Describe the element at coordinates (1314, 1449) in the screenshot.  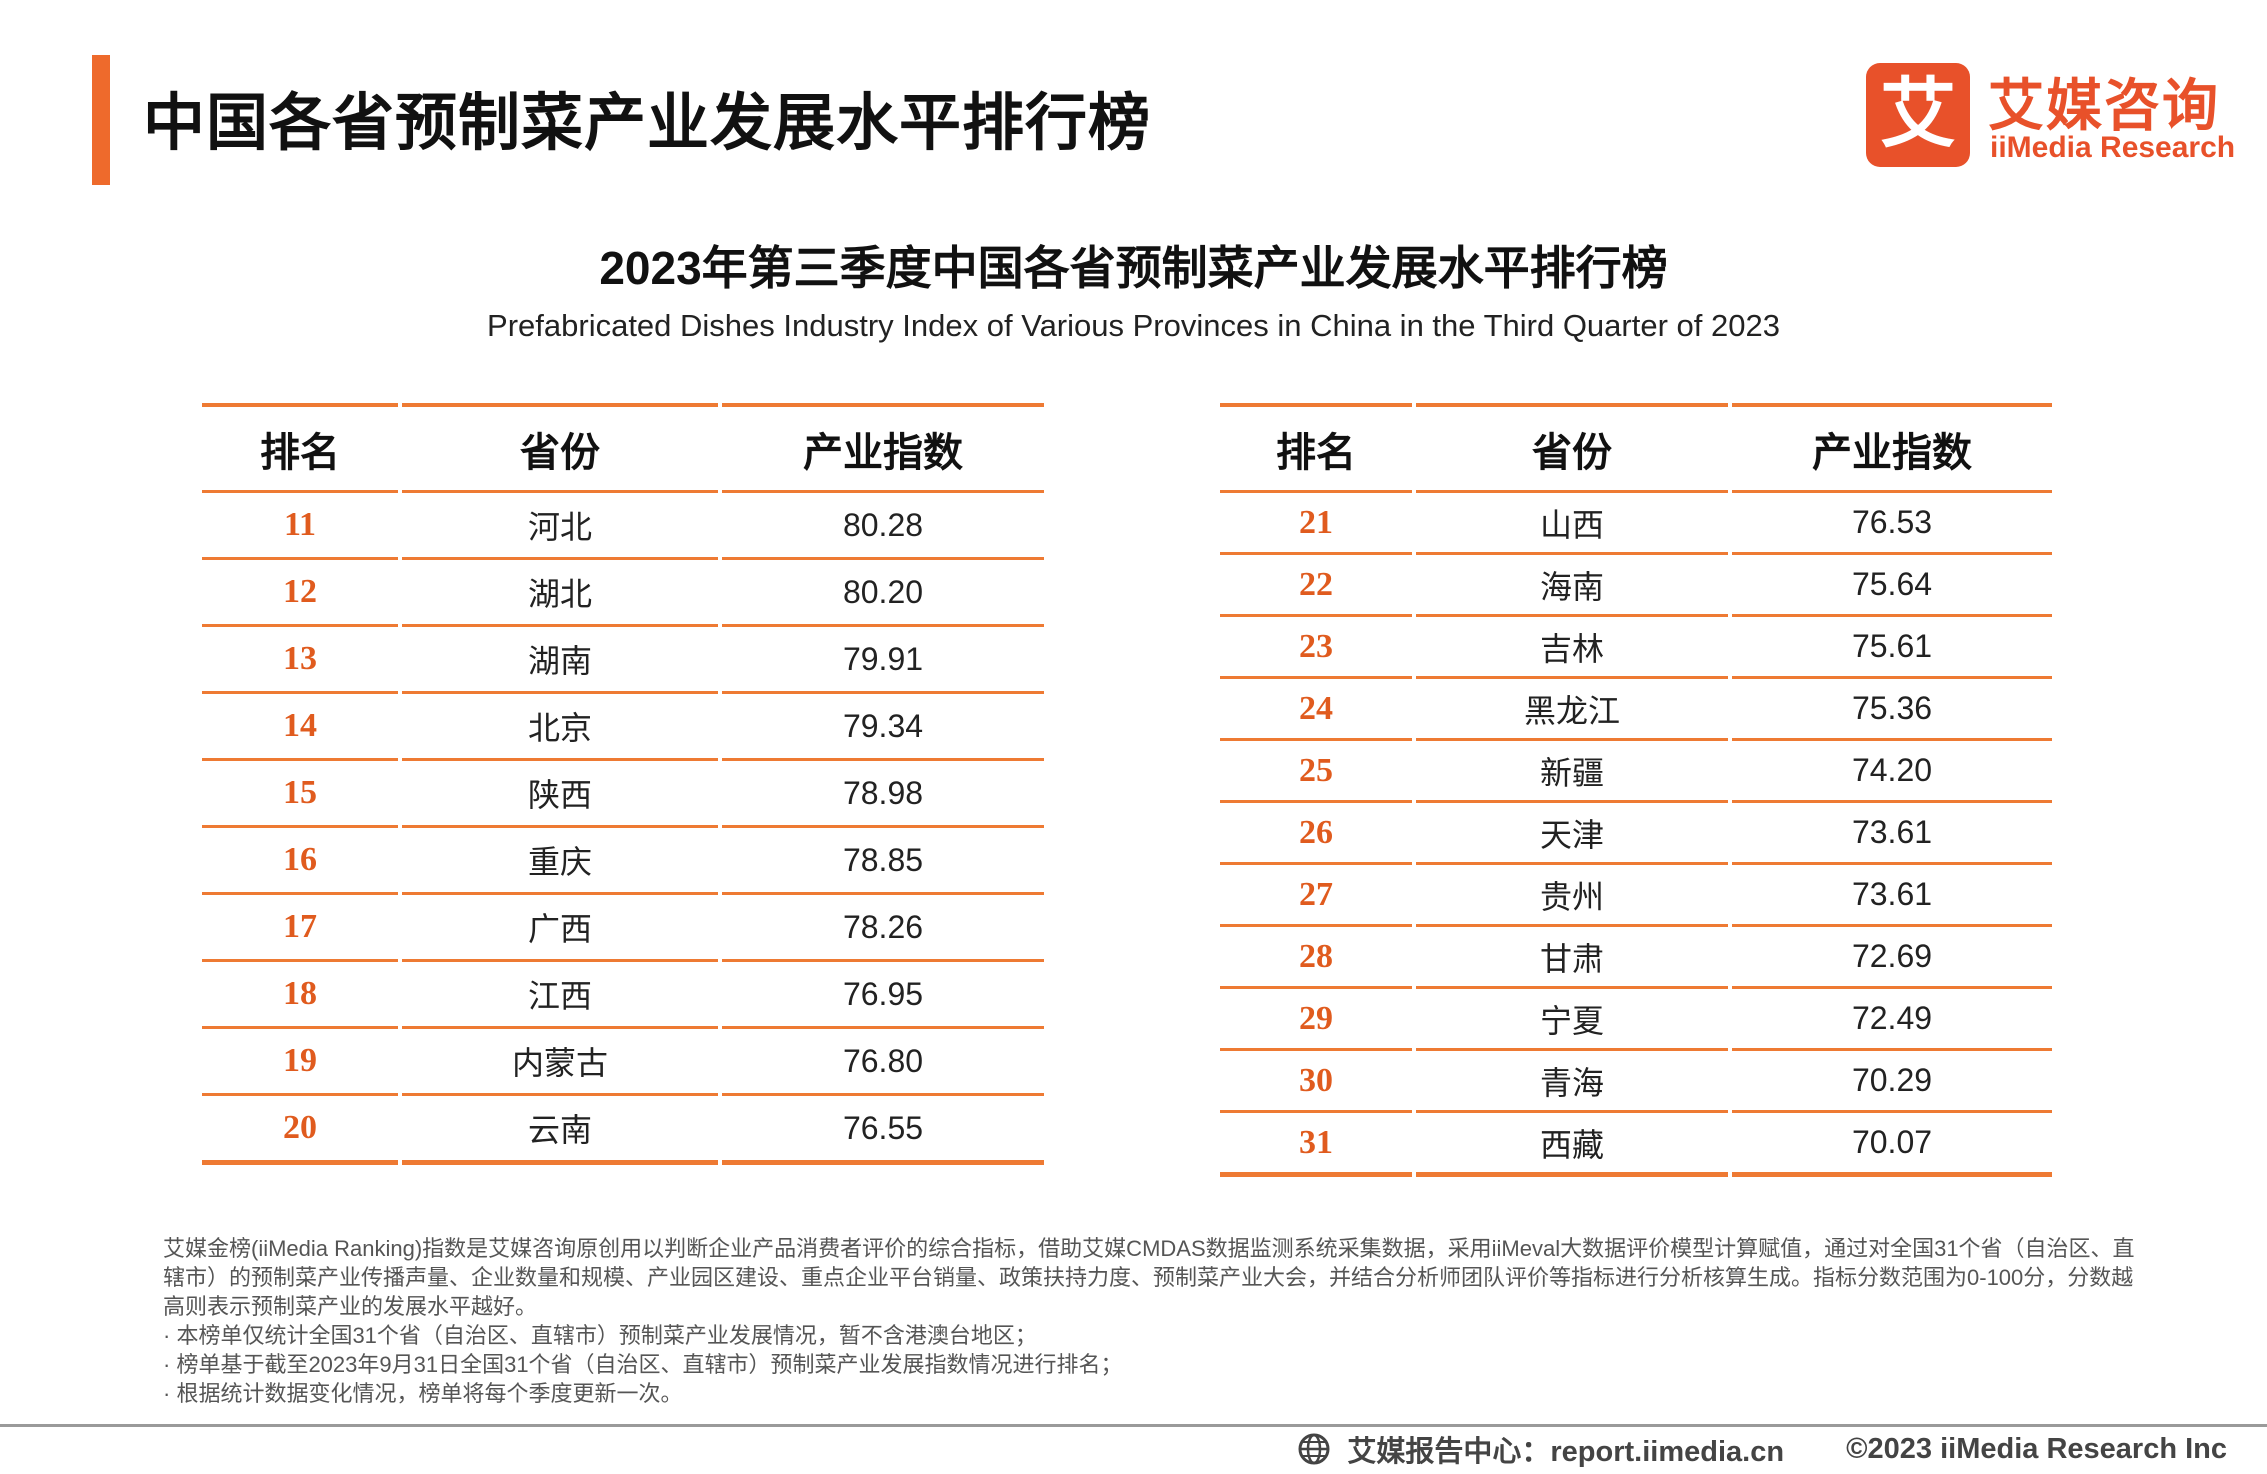
I see `globe-icon` at that location.